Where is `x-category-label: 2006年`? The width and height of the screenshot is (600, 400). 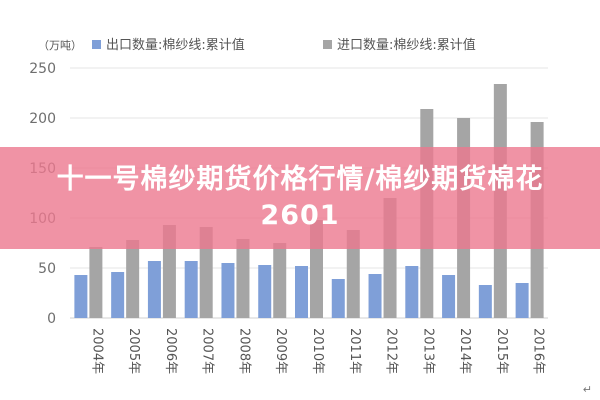
x-category-label: 2006年 is located at coordinates (170, 351).